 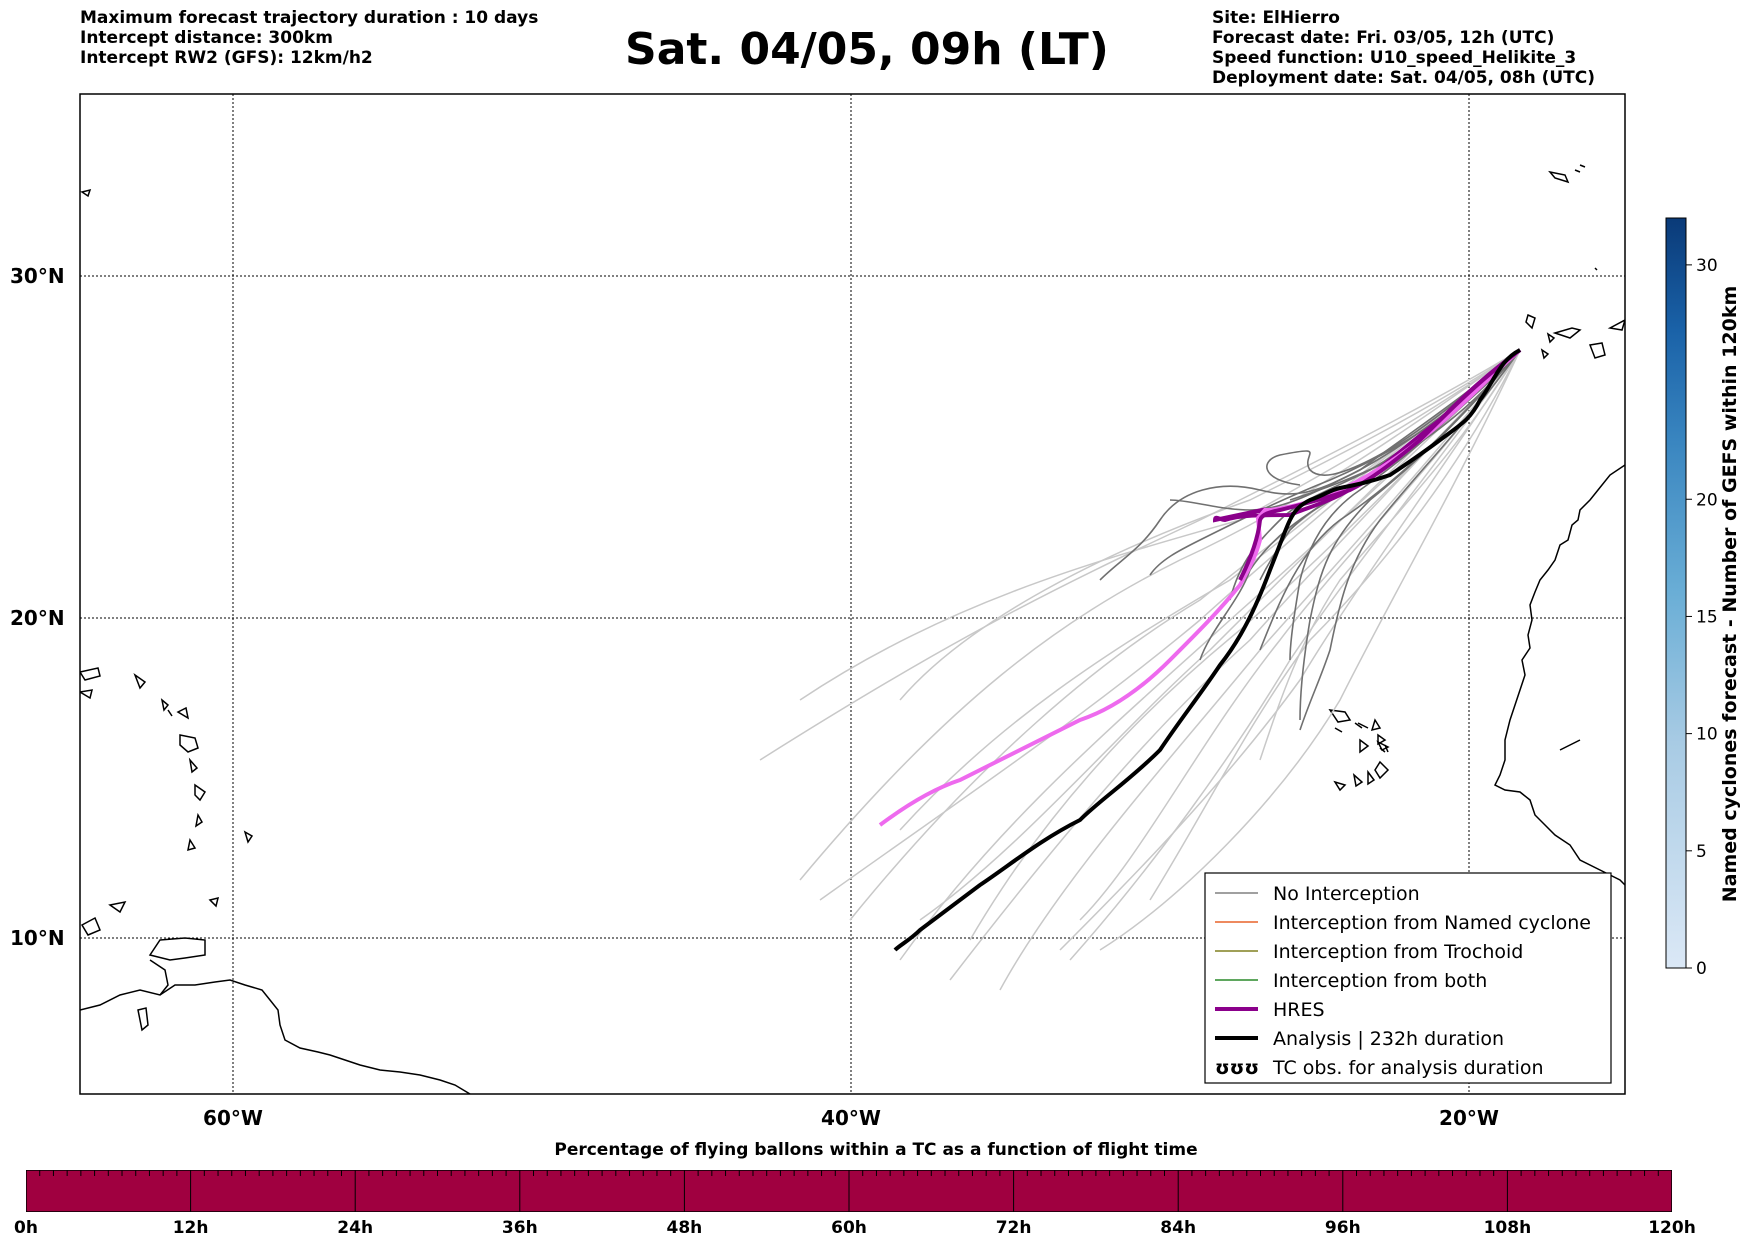 I want to click on legend-label: No Interception, so click(x=1346, y=894).